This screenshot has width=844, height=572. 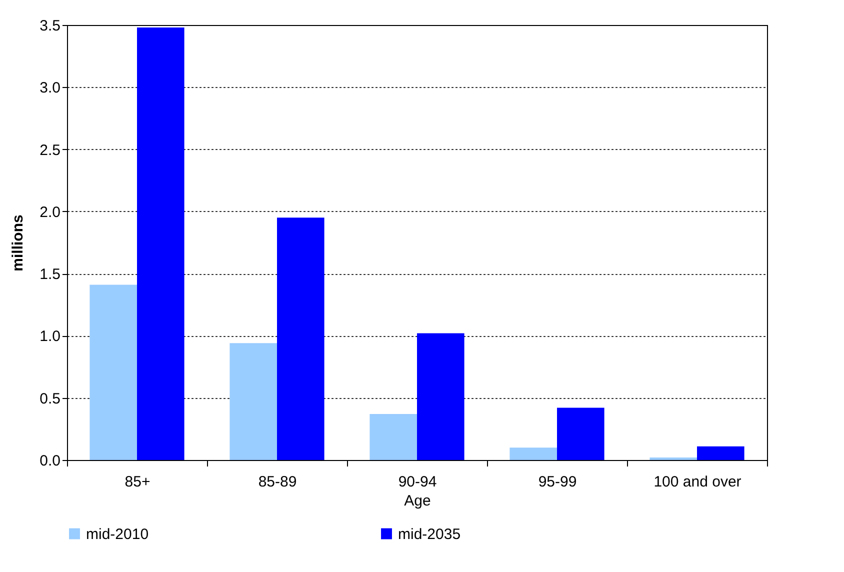 I want to click on y-tick-label: 3.5, so click(x=50, y=26).